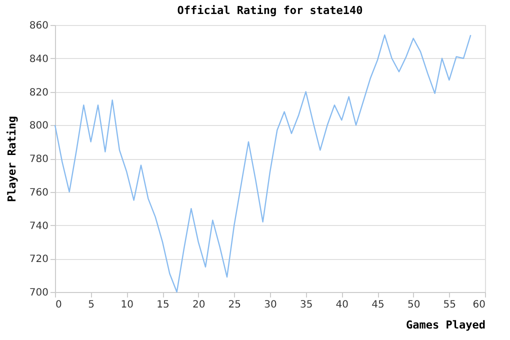 Image resolution: width=510 pixels, height=340 pixels. Describe the element at coordinates (270, 305) in the screenshot. I see `x-tick-label: 30` at that location.